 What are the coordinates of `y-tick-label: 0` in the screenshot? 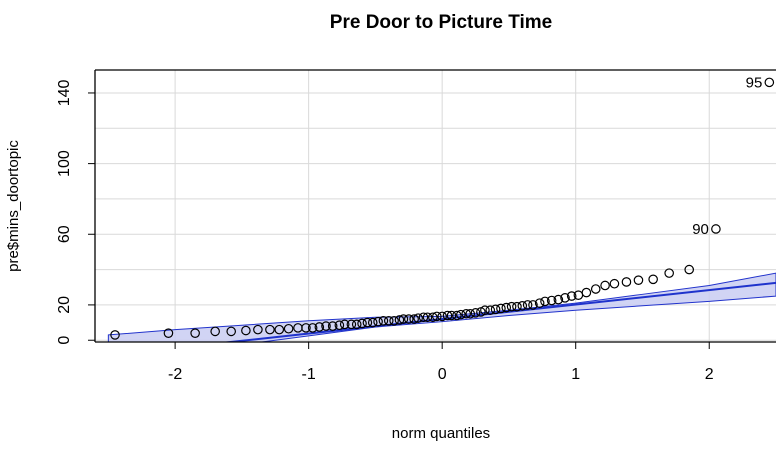 It's located at (64, 340).